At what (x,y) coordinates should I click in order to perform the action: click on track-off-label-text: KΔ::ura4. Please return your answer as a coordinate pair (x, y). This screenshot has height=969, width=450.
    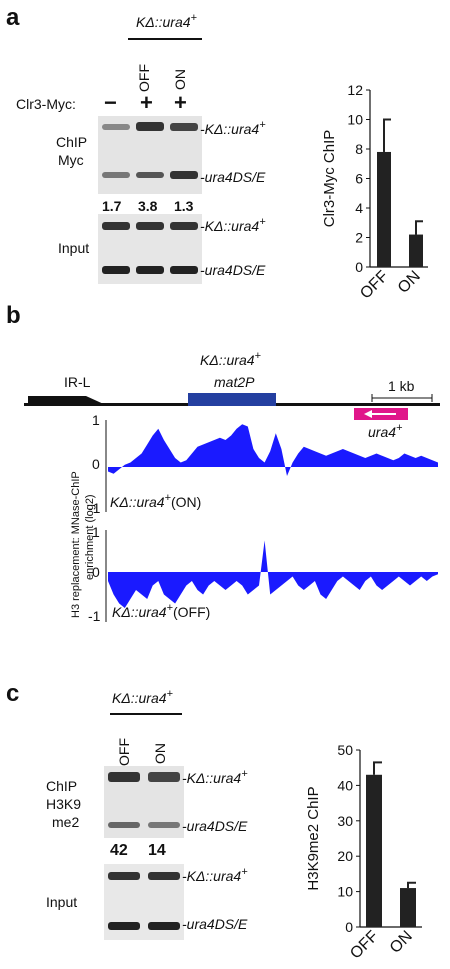
    Looking at the image, I should click on (139, 612).